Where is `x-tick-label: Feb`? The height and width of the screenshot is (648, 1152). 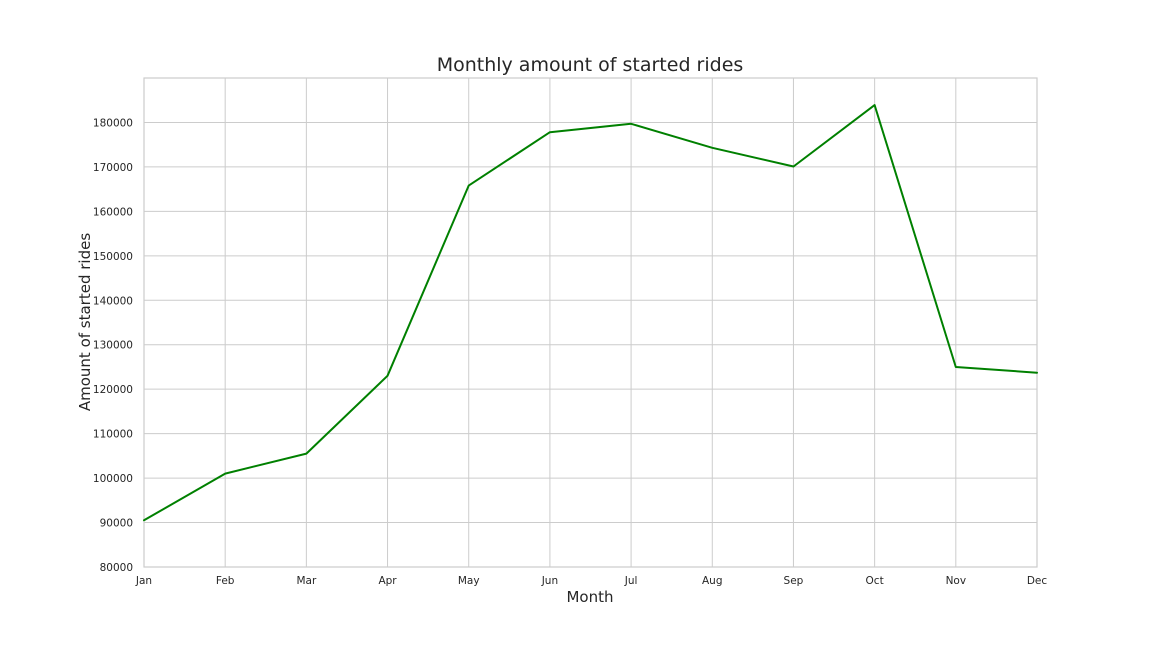 x-tick-label: Feb is located at coordinates (225, 581).